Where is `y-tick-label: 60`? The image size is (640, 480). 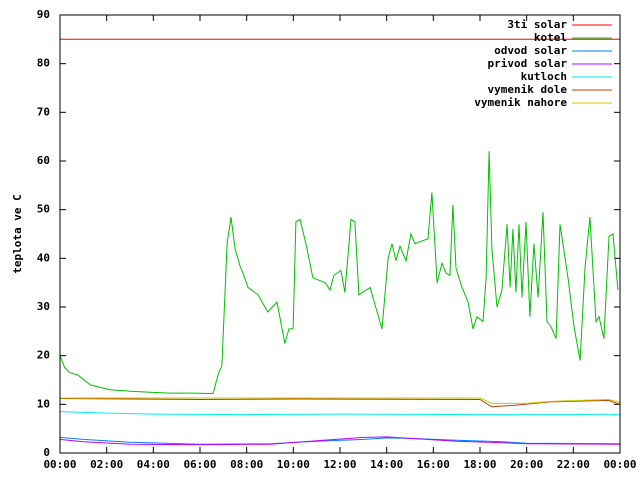 y-tick-label: 60 is located at coordinates (43, 160).